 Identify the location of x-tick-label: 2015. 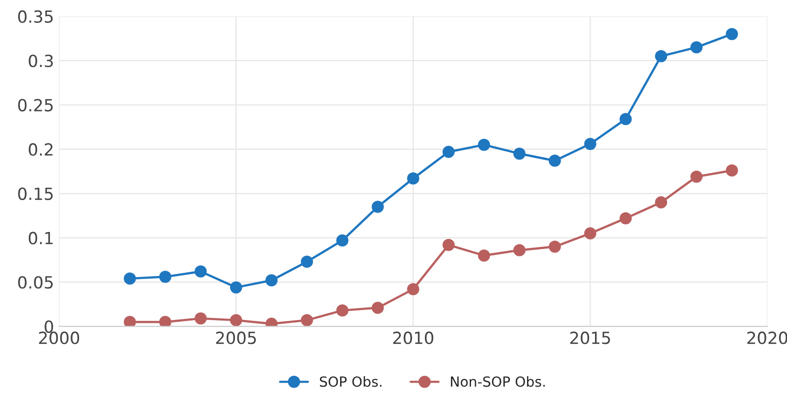
(590, 338).